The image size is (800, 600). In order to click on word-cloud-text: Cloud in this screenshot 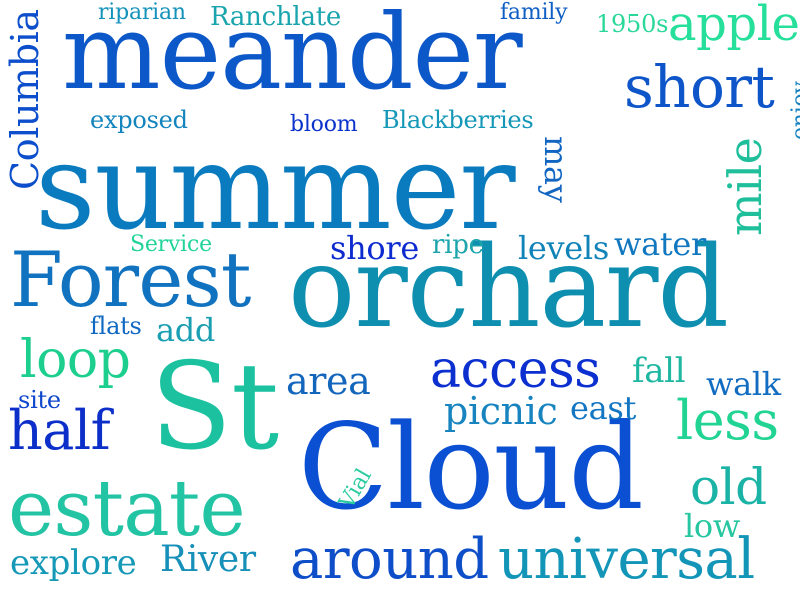, I will do `click(471, 467)`.